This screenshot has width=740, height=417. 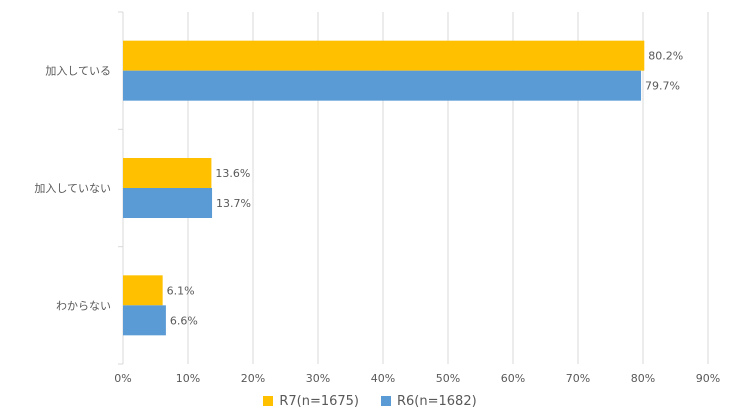 I want to click on x-tick-label: 40%, so click(x=383, y=378).